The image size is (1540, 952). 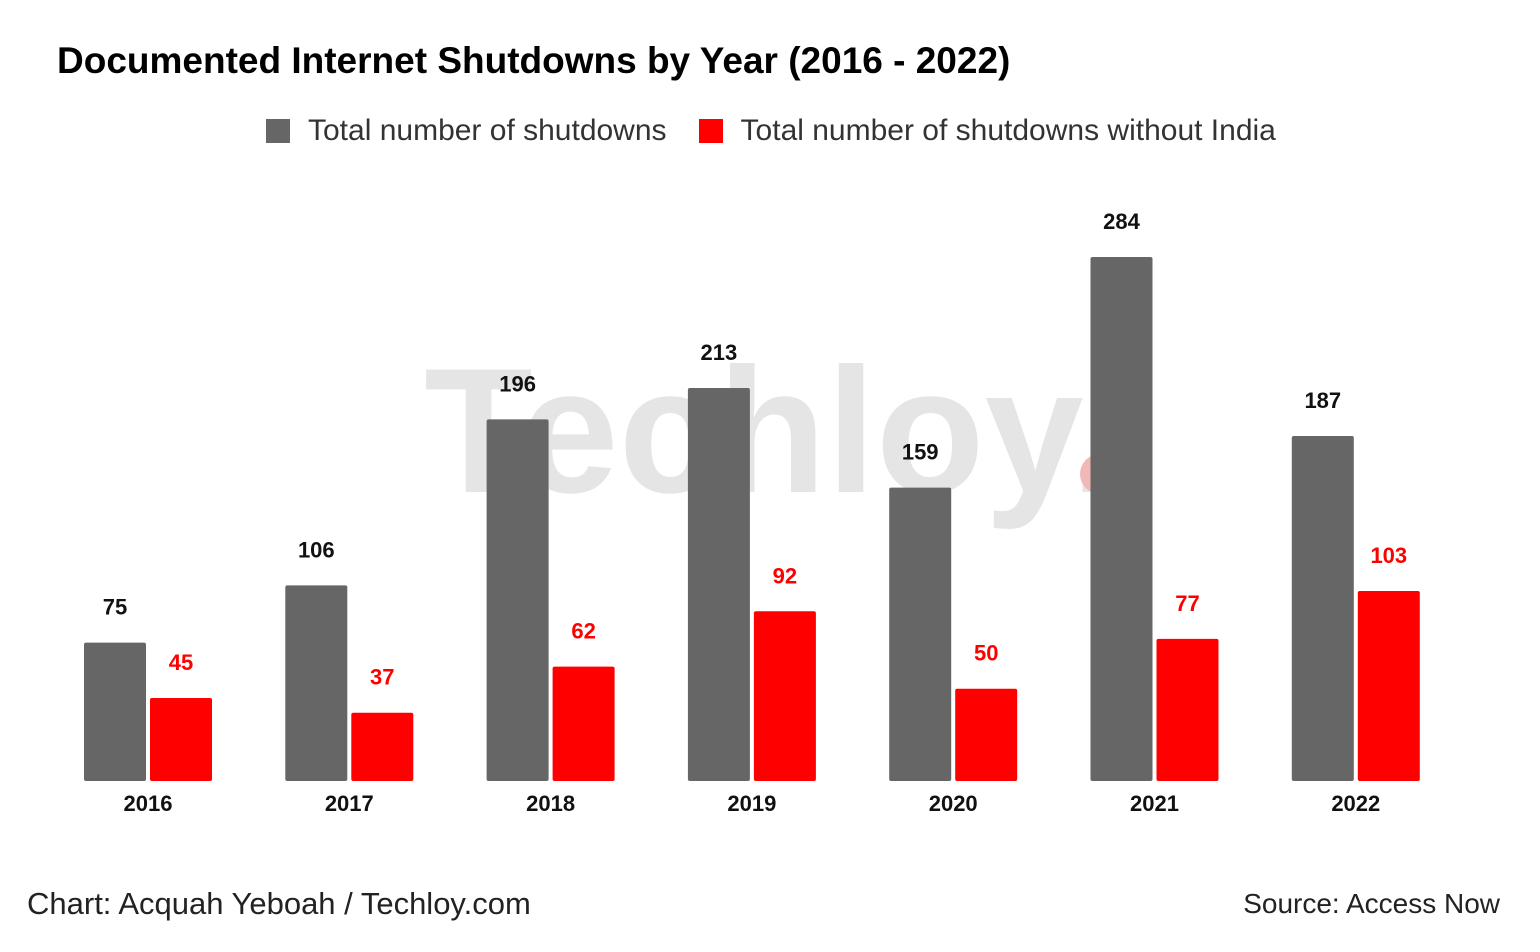 What do you see at coordinates (278, 131) in the screenshot?
I see `legend-swatch-total` at bounding box center [278, 131].